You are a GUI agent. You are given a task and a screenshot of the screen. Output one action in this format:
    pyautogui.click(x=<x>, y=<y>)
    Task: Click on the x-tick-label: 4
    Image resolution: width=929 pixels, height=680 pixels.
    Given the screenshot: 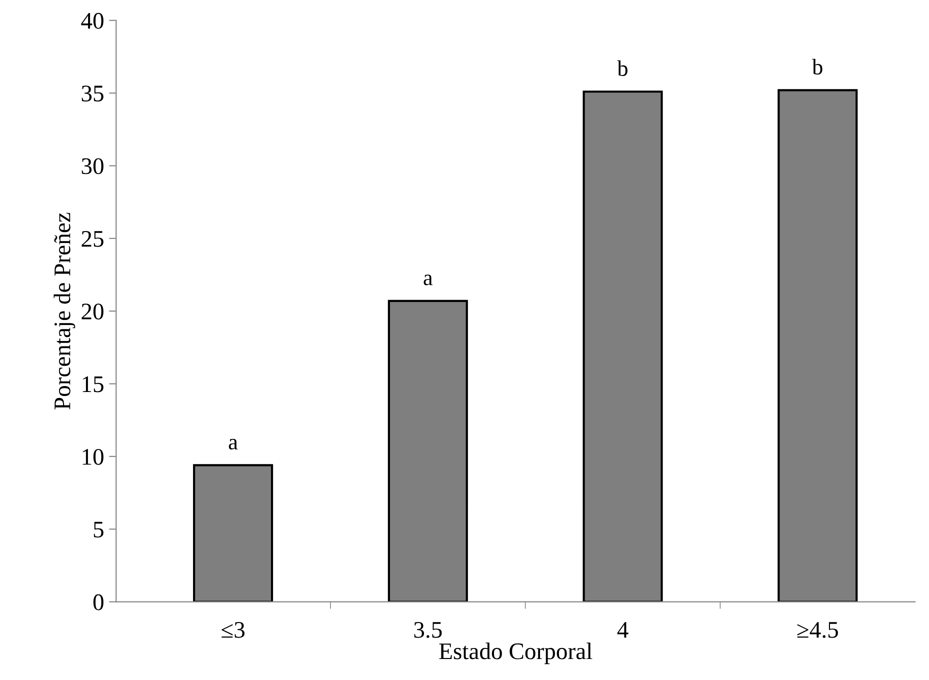 What is the action you would take?
    pyautogui.click(x=622, y=630)
    